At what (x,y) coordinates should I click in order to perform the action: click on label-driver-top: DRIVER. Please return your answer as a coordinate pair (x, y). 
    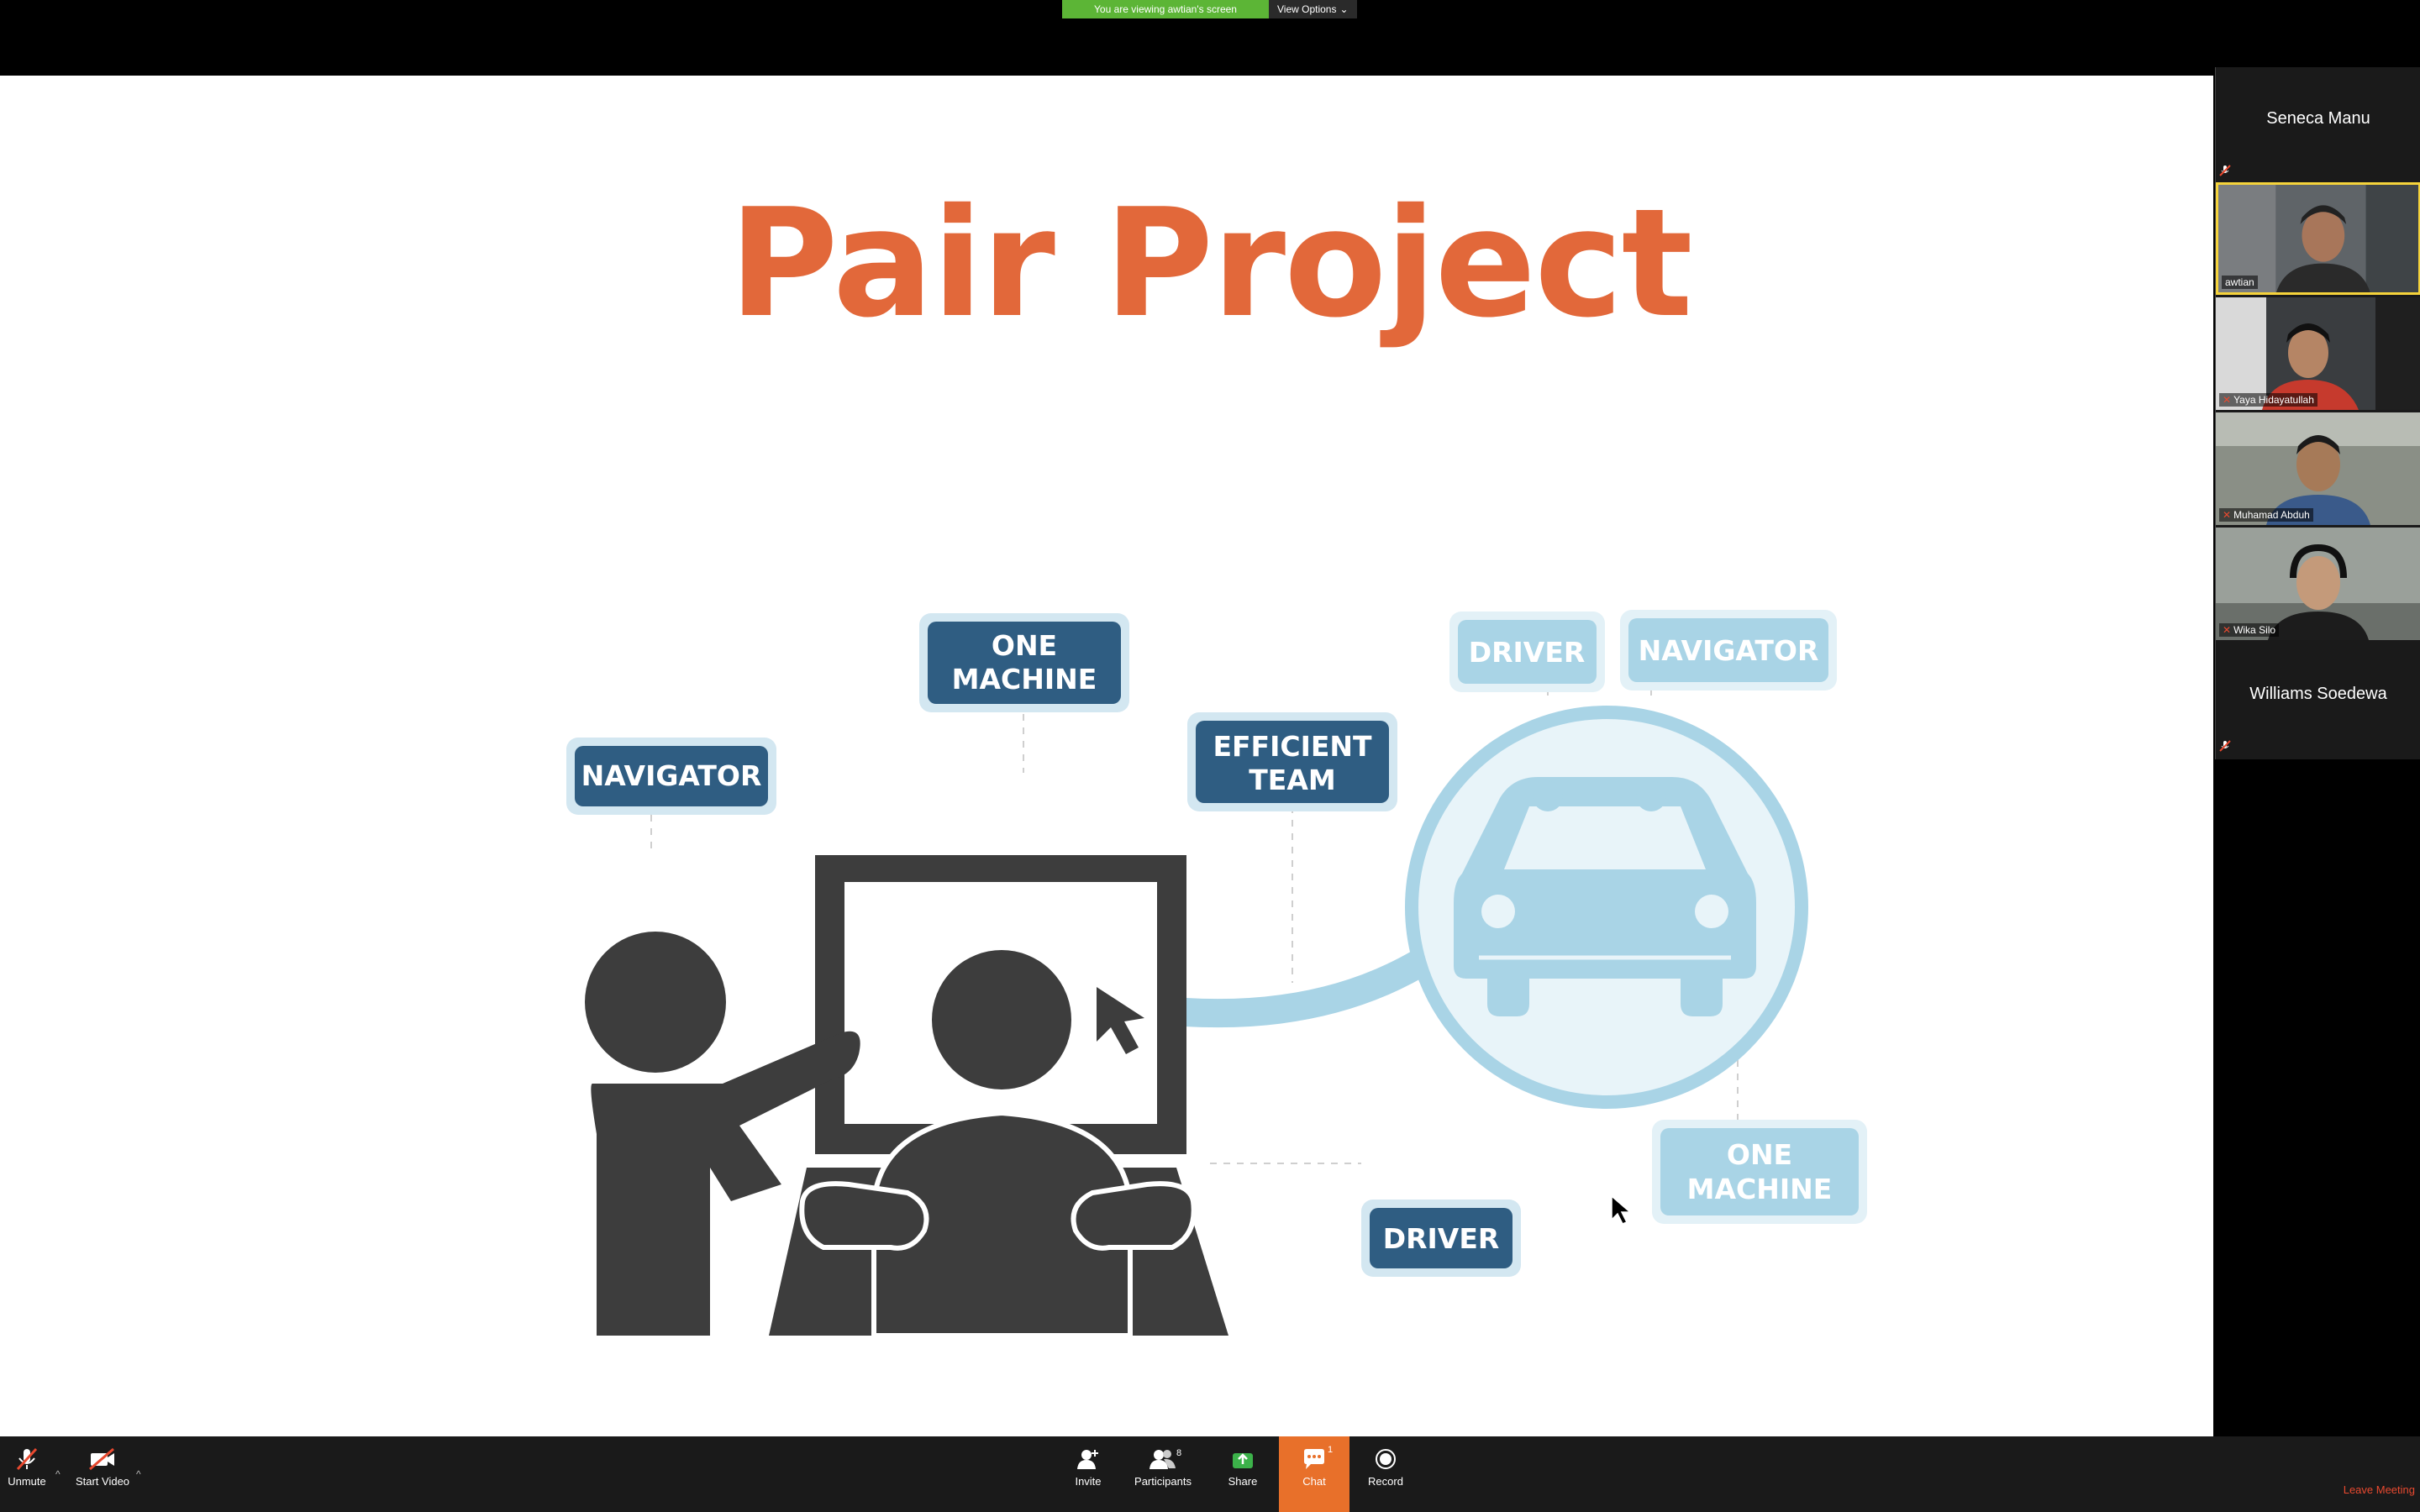
    Looking at the image, I should click on (1527, 652).